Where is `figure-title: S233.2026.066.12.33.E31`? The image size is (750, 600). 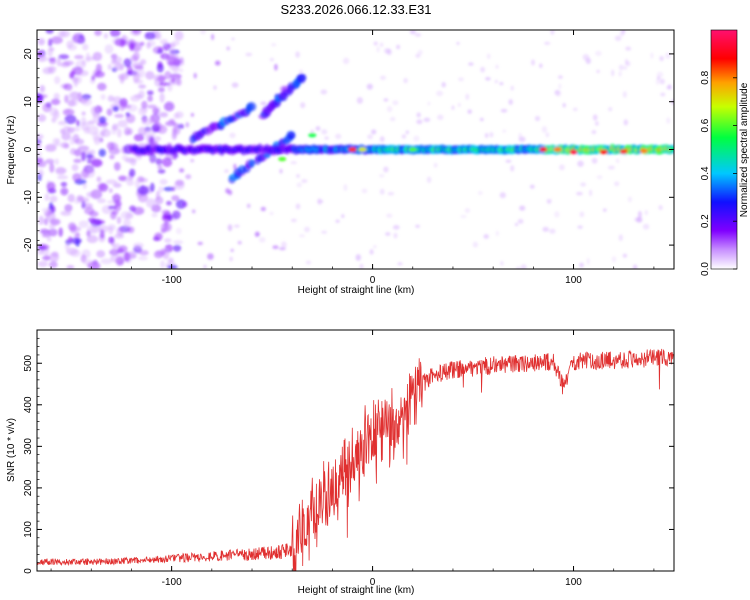
figure-title: S233.2026.066.12.33.E31 is located at coordinates (355, 9).